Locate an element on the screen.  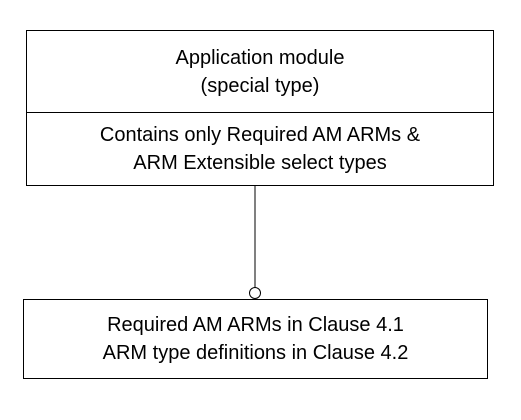
module-content-line: Contains only Required AM ARMs & is located at coordinates (260, 135).